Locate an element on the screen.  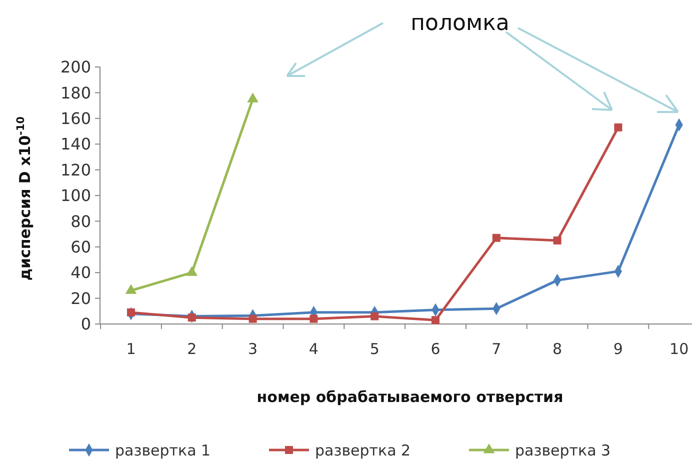
x-tick-label: 8 is located at coordinates (557, 349).